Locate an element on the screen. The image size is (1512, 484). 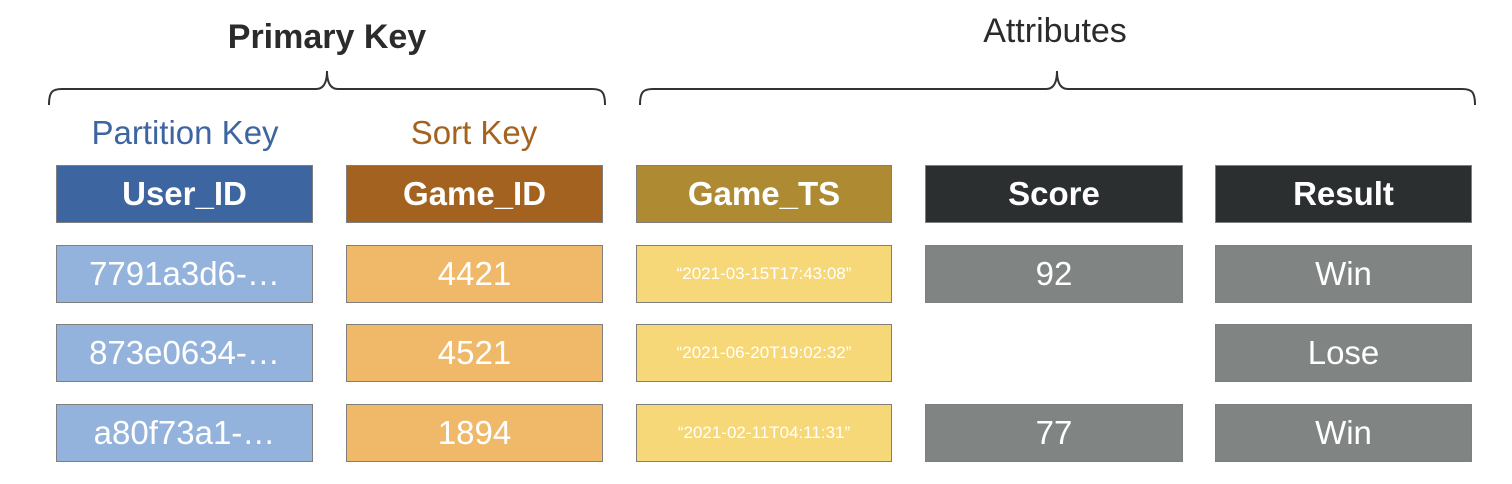
sort-key-label: Sort Key is located at coordinates (474, 132).